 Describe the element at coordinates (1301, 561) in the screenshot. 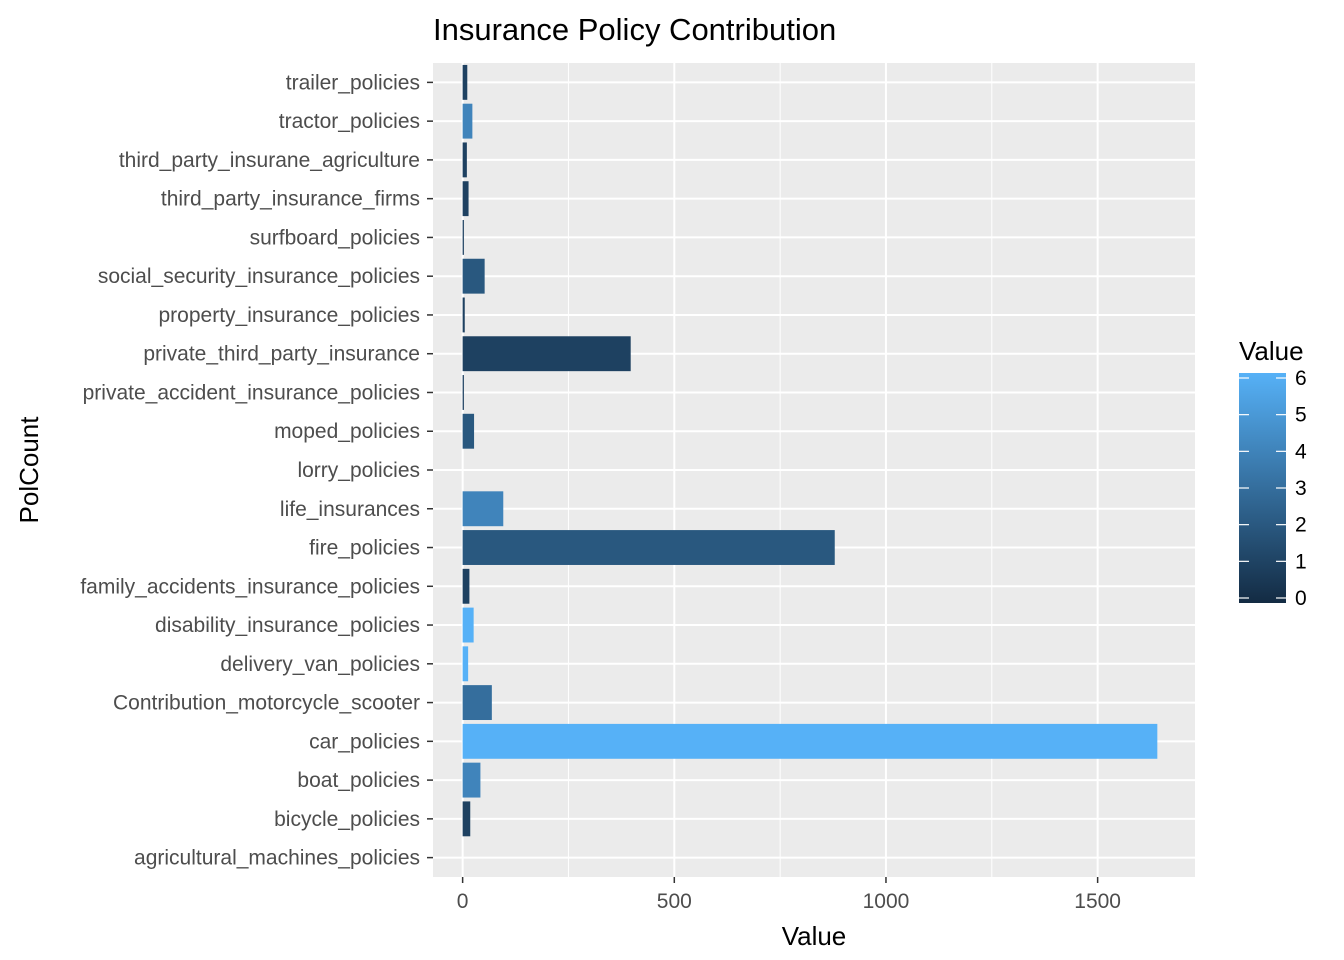

I see `legend-tick-label: 1` at that location.